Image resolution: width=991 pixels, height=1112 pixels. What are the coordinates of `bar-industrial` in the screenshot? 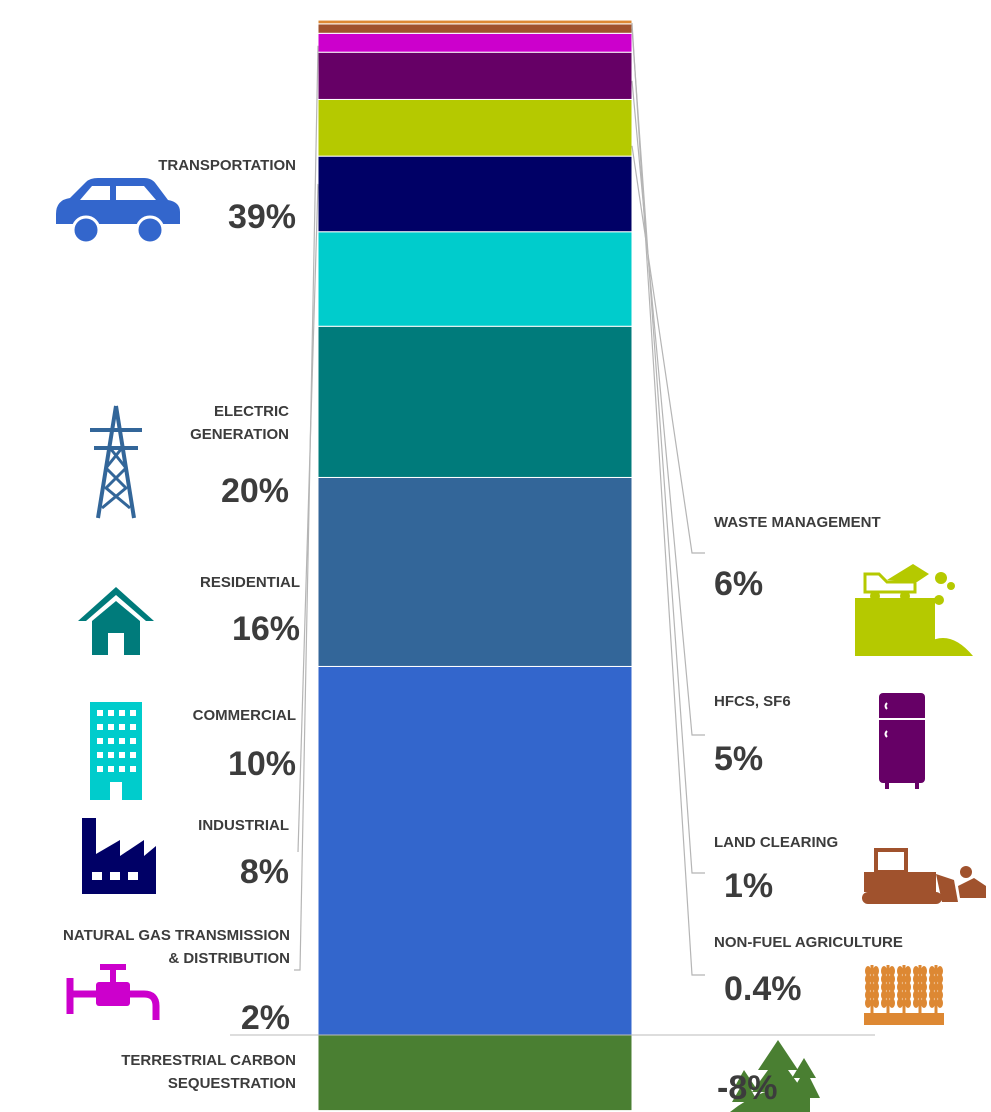 It's located at (475, 194).